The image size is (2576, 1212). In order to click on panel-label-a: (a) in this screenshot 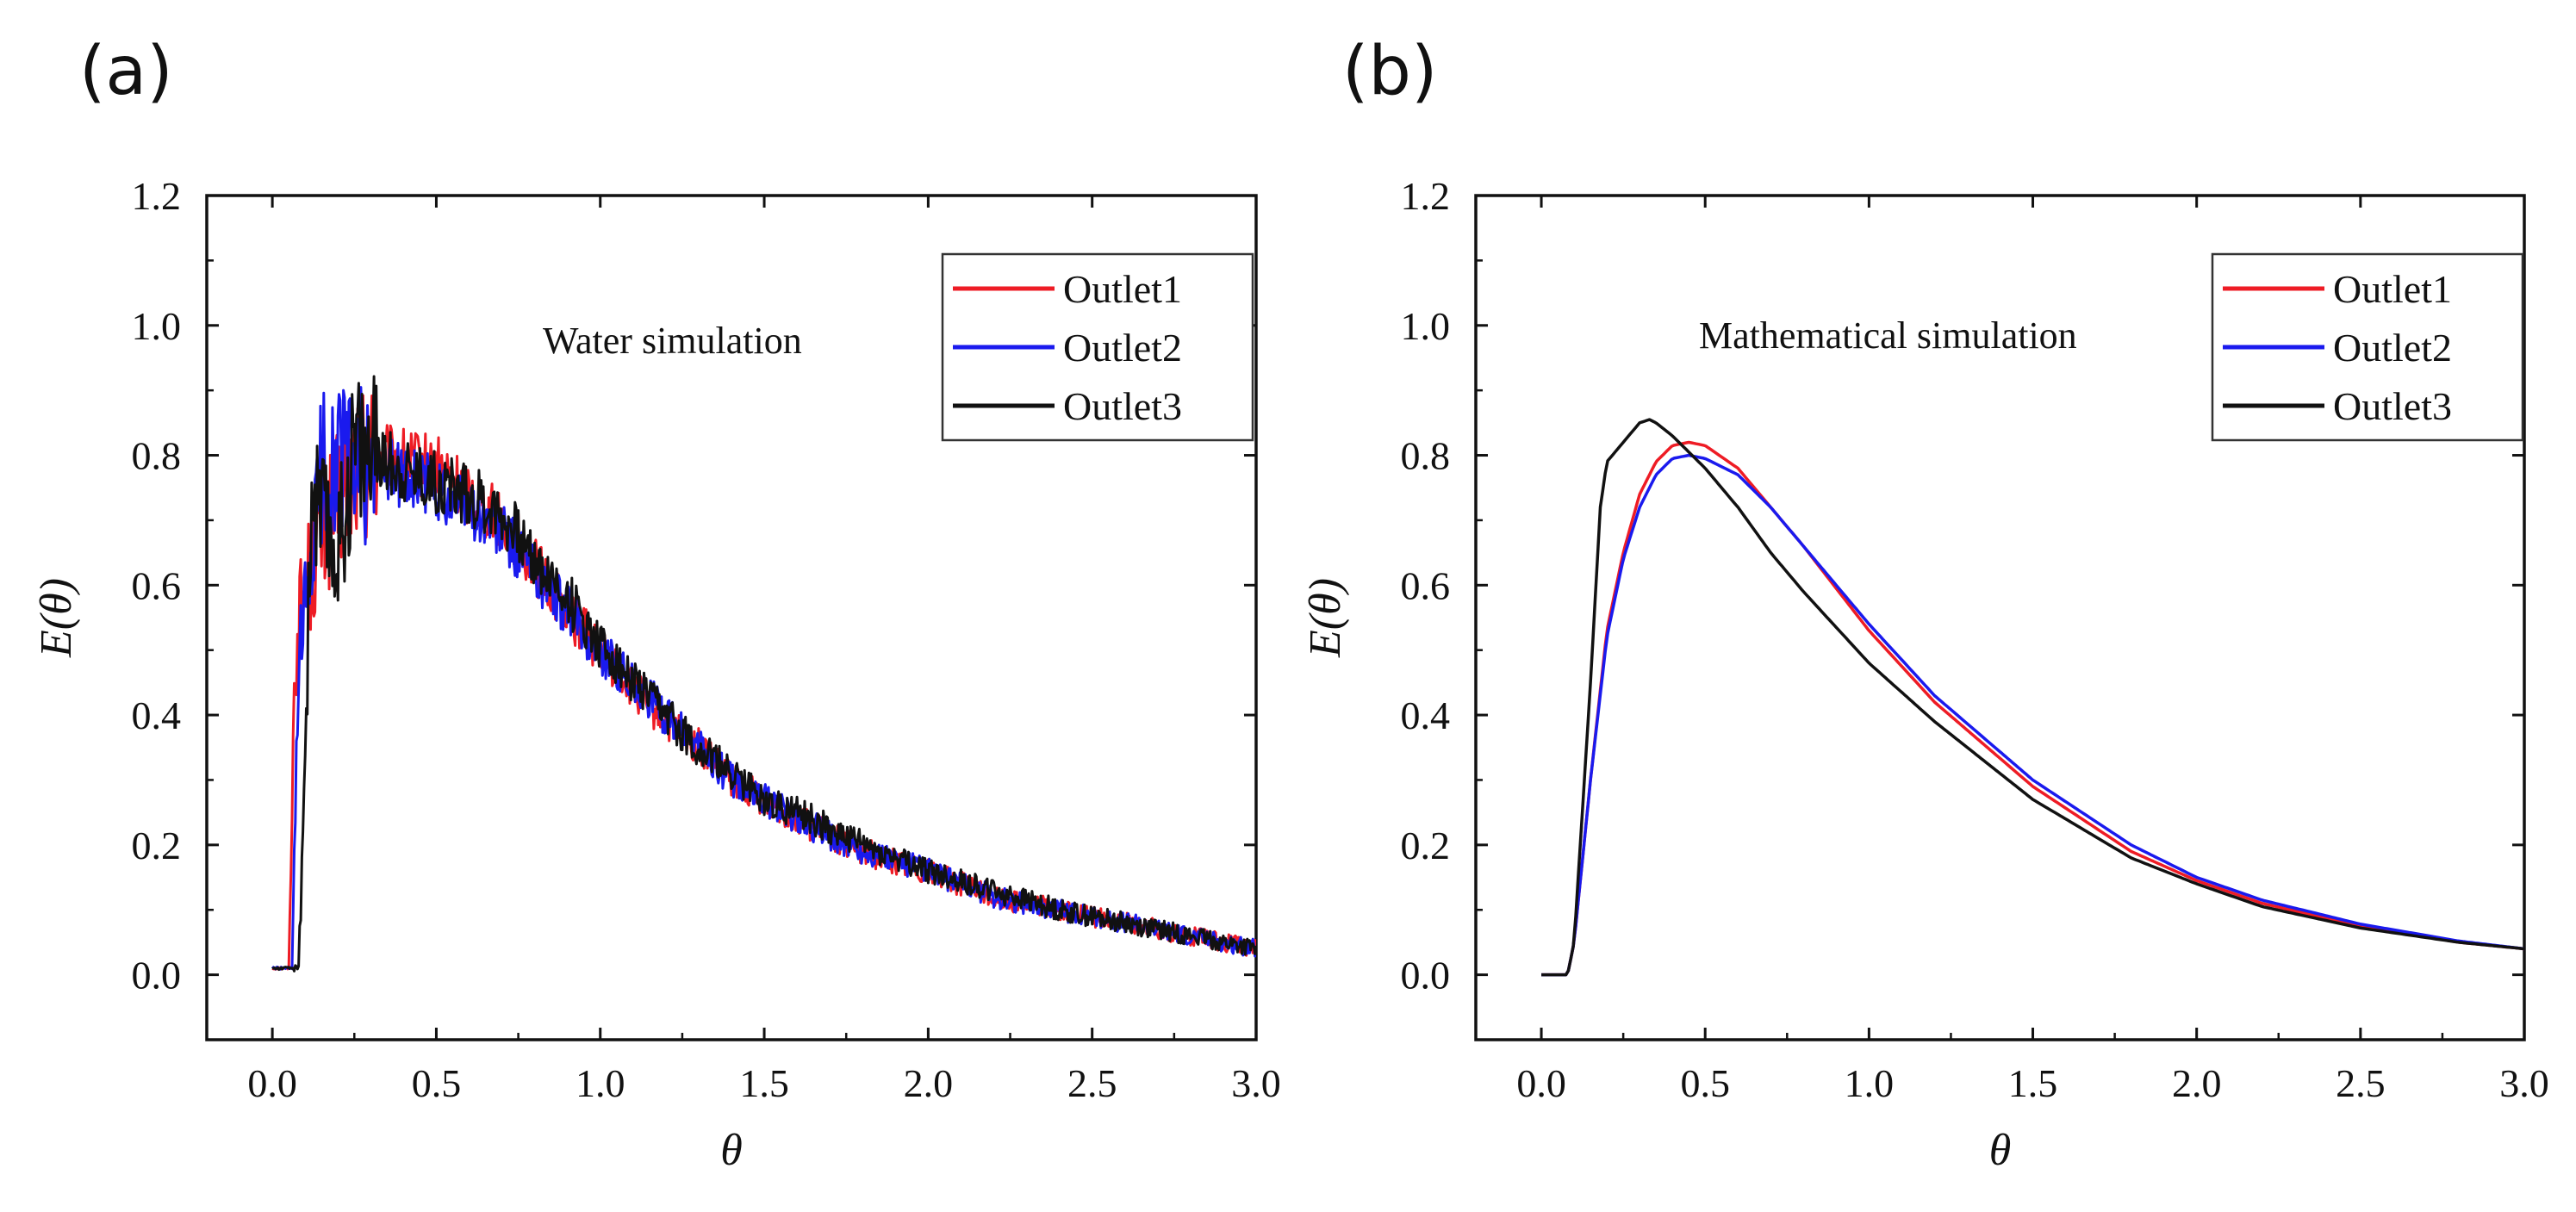, I will do `click(126, 71)`.